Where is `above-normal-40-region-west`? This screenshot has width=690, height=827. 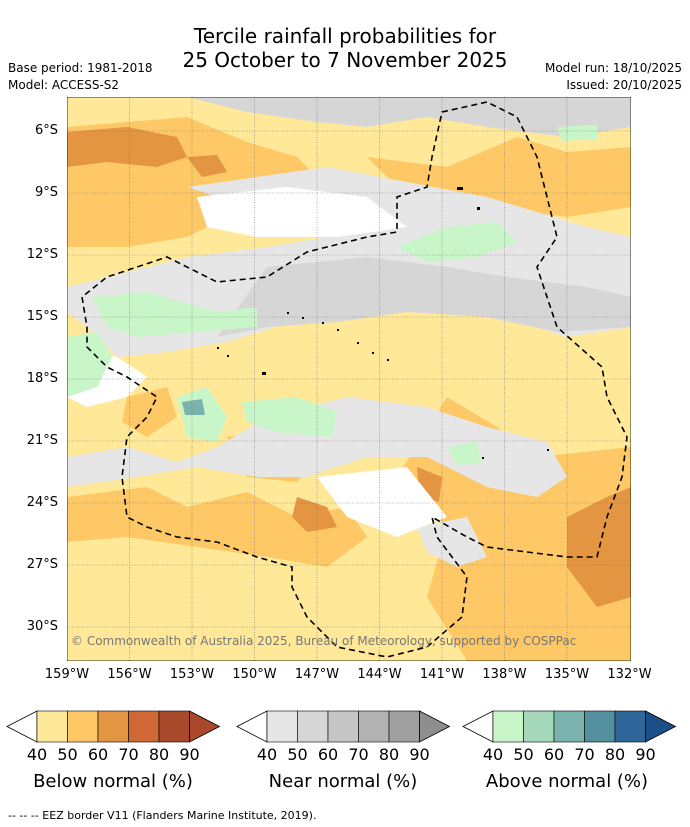
above-normal-40-region-west is located at coordinates (89, 364).